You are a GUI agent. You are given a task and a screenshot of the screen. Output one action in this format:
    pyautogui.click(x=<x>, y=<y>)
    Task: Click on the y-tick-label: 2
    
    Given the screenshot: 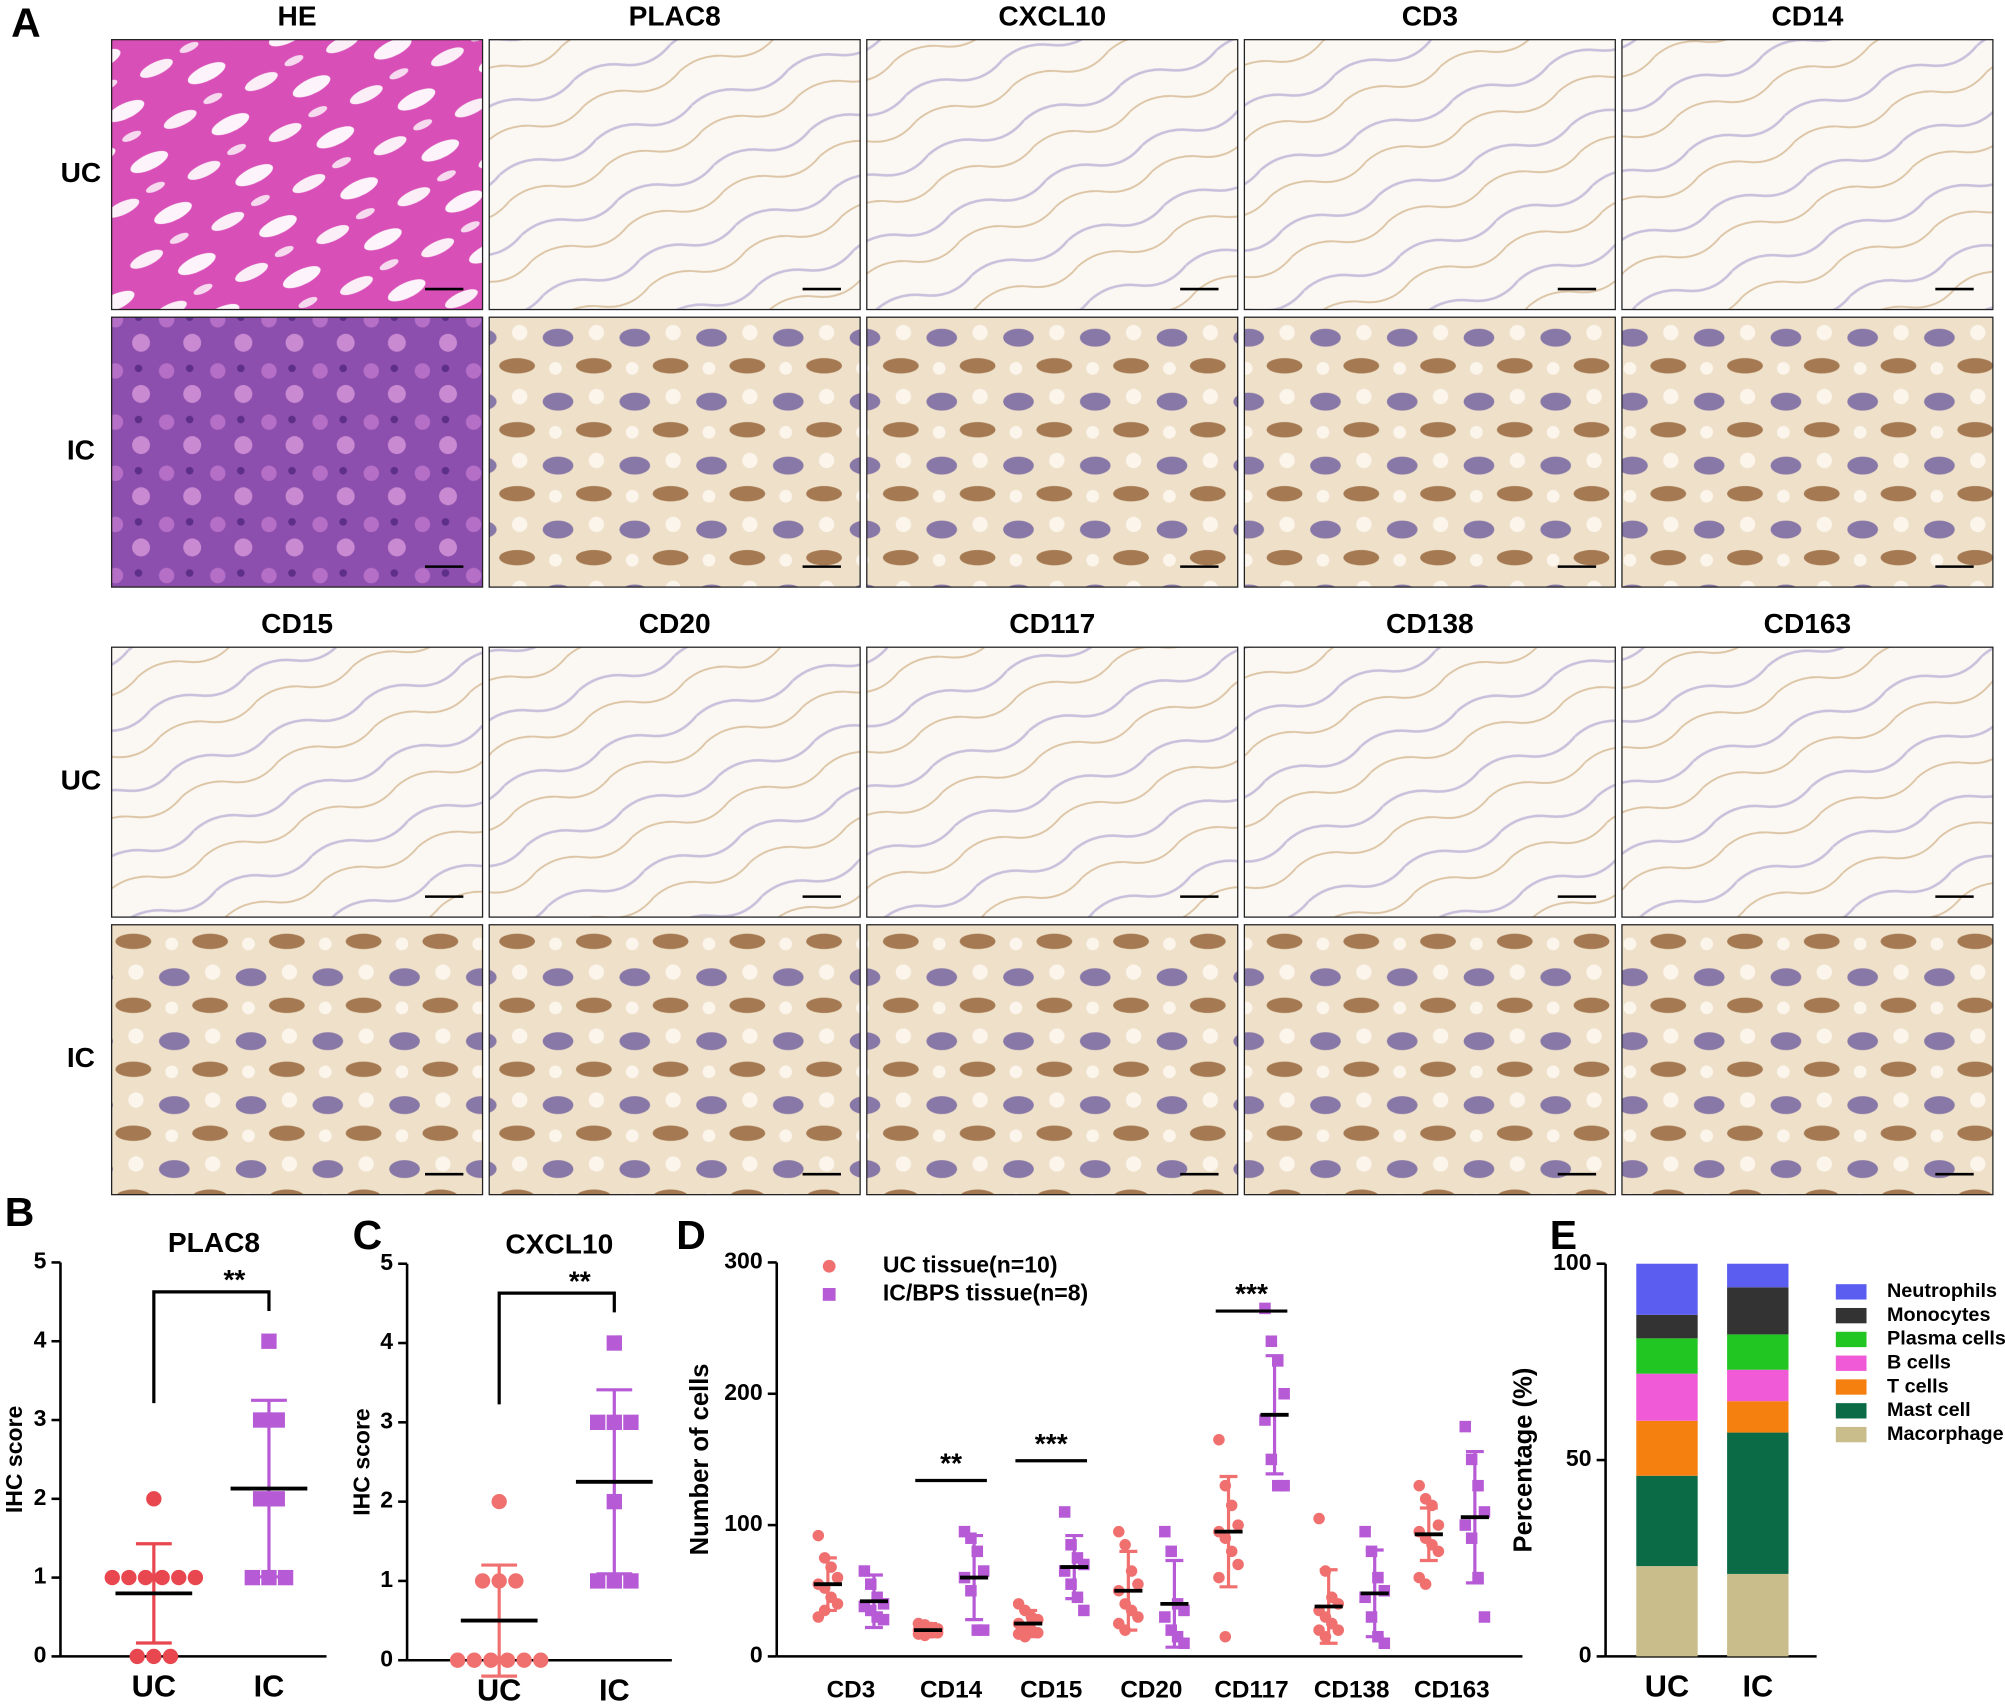 What is the action you would take?
    pyautogui.click(x=386, y=1500)
    